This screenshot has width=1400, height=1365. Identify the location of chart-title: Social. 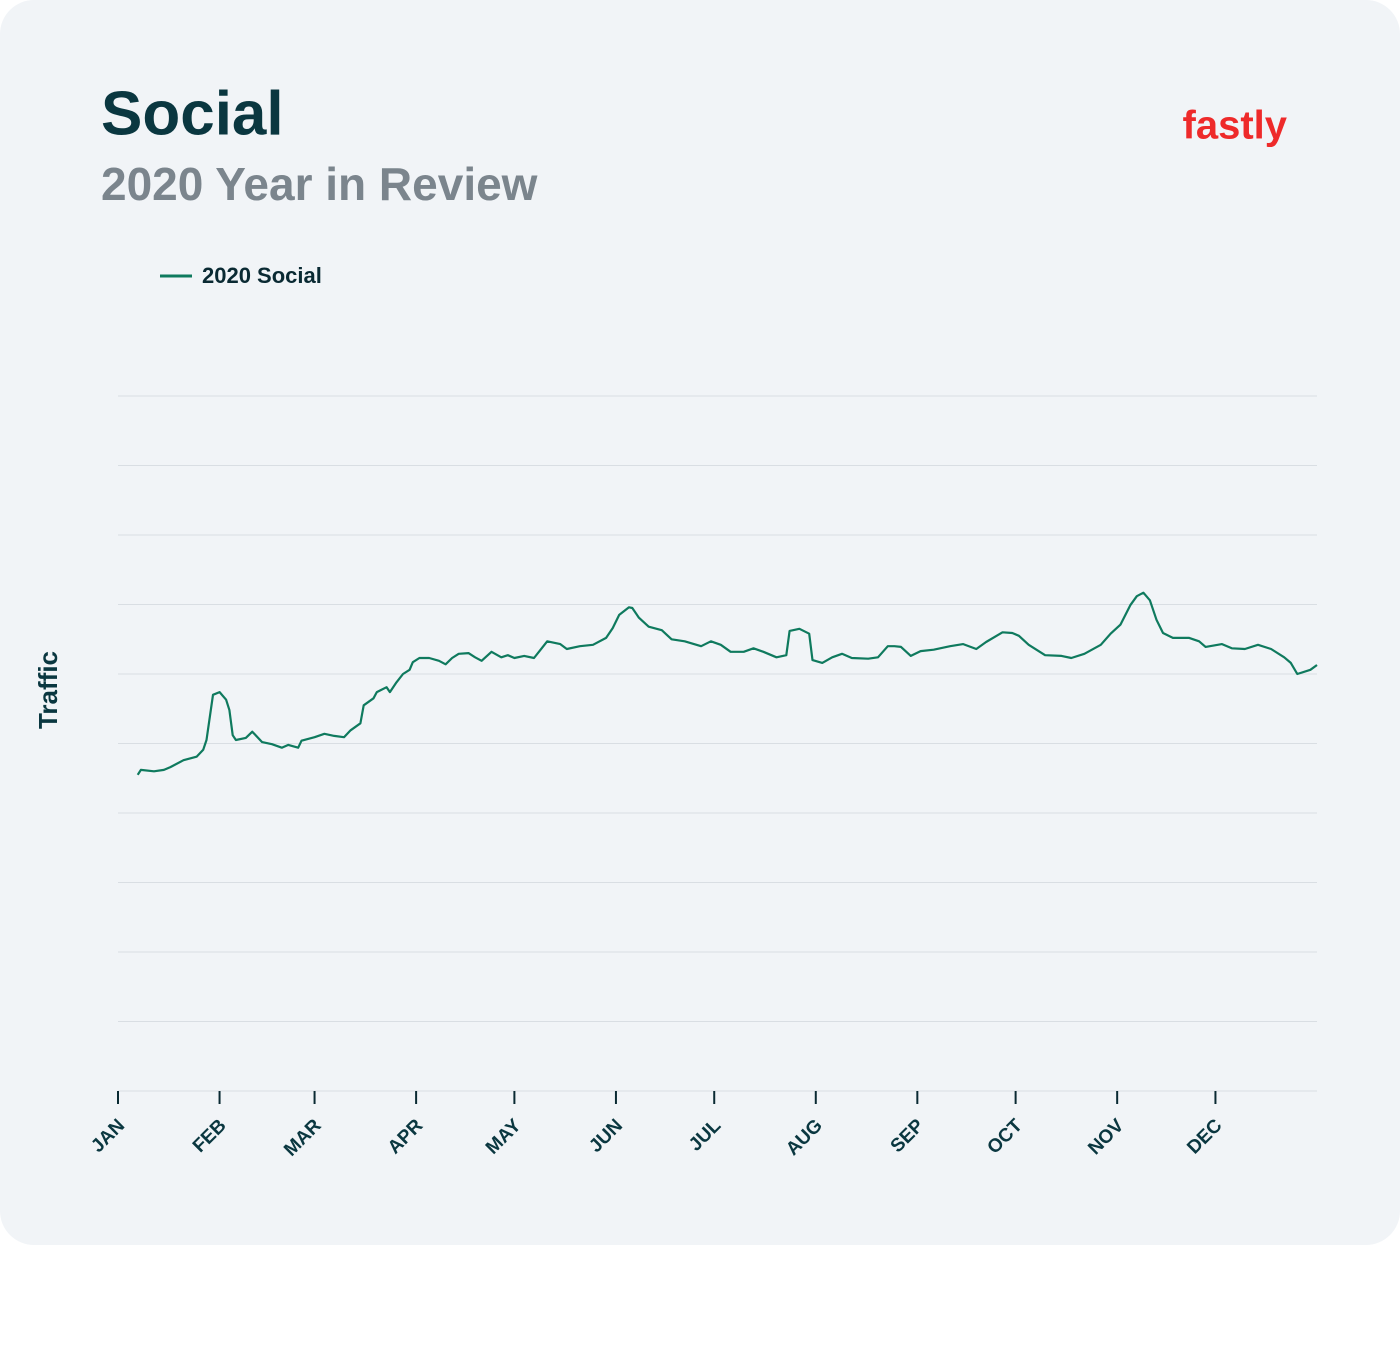
(192, 113).